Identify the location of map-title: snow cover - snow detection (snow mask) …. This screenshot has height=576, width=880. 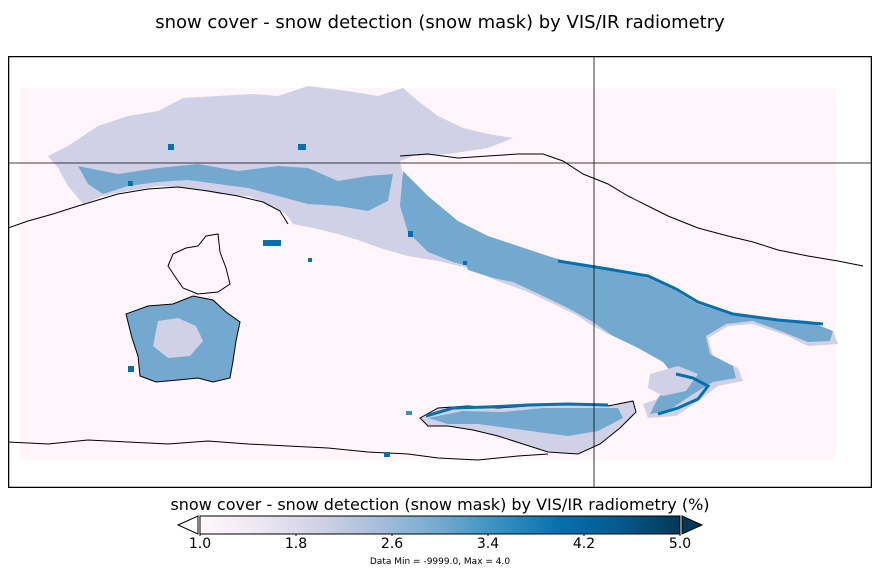
(440, 22).